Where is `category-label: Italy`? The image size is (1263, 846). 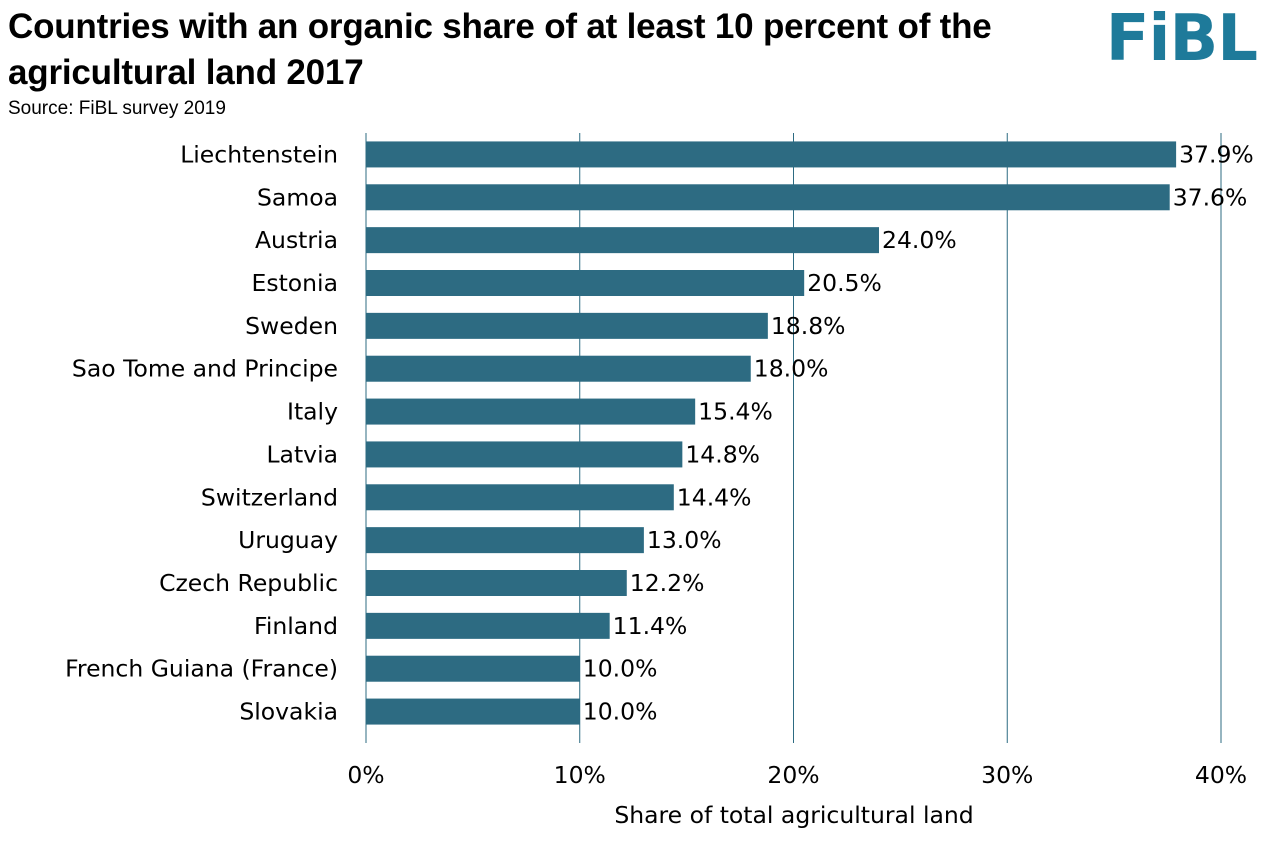
category-label: Italy is located at coordinates (312, 412).